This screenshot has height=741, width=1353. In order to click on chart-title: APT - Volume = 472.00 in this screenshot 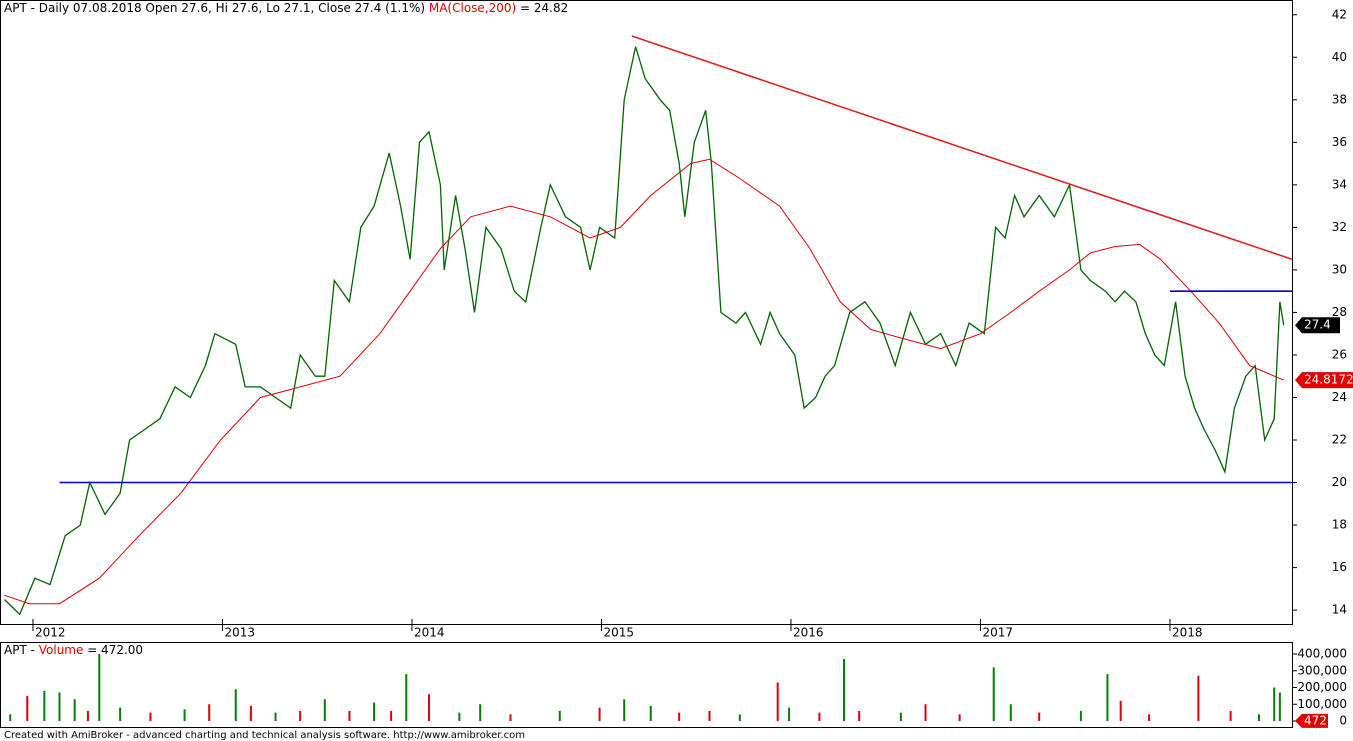, I will do `click(73, 650)`.